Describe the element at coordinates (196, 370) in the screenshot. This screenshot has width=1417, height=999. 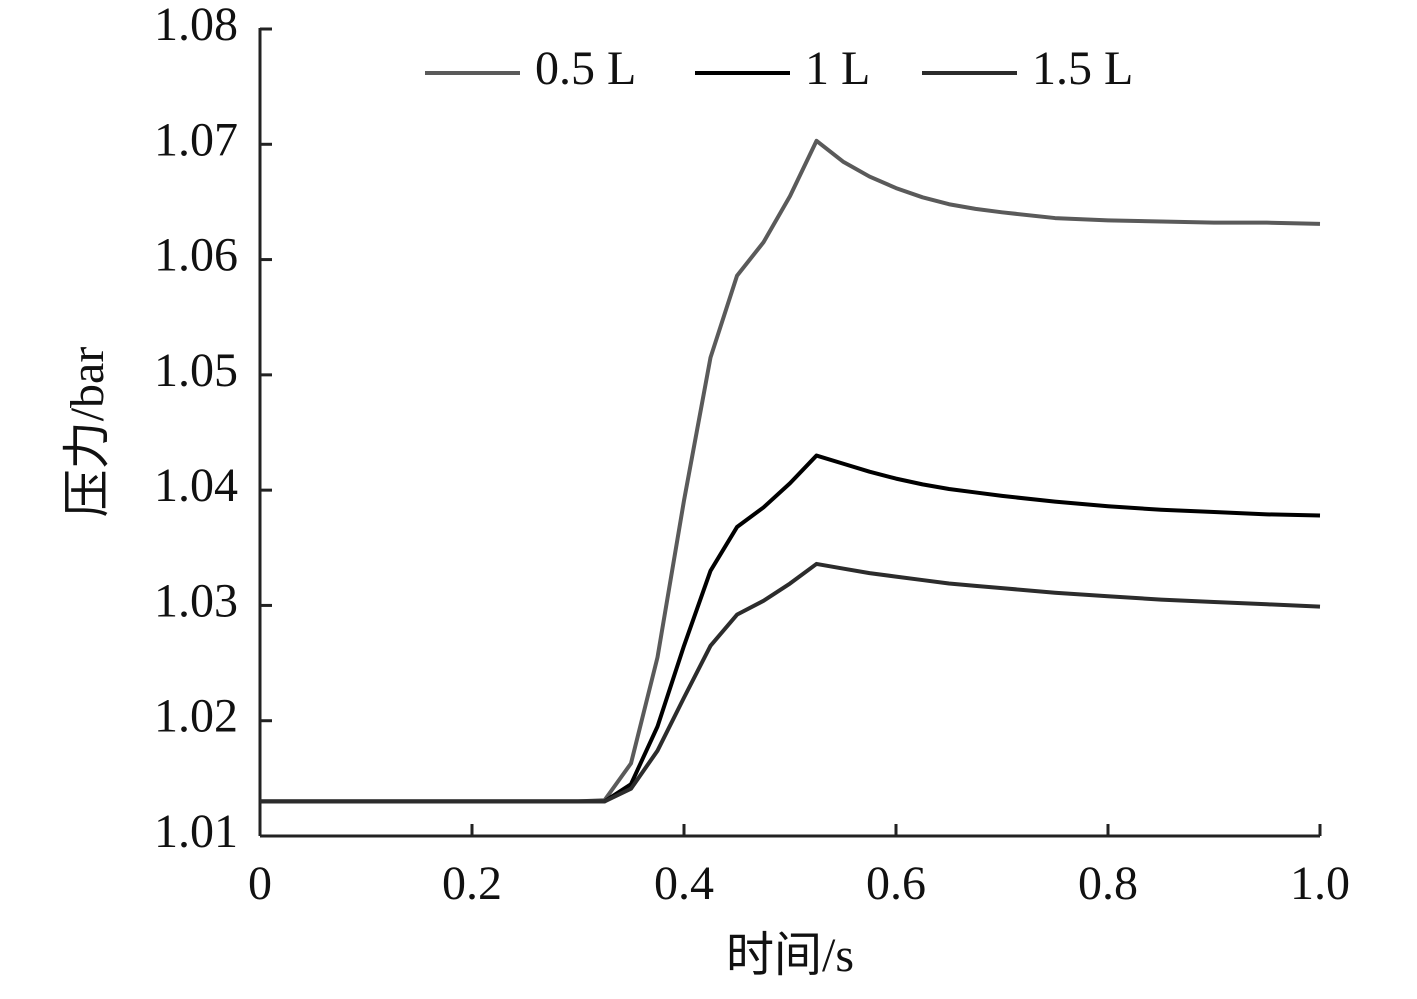
I see `y-tick-label: 1.05` at that location.